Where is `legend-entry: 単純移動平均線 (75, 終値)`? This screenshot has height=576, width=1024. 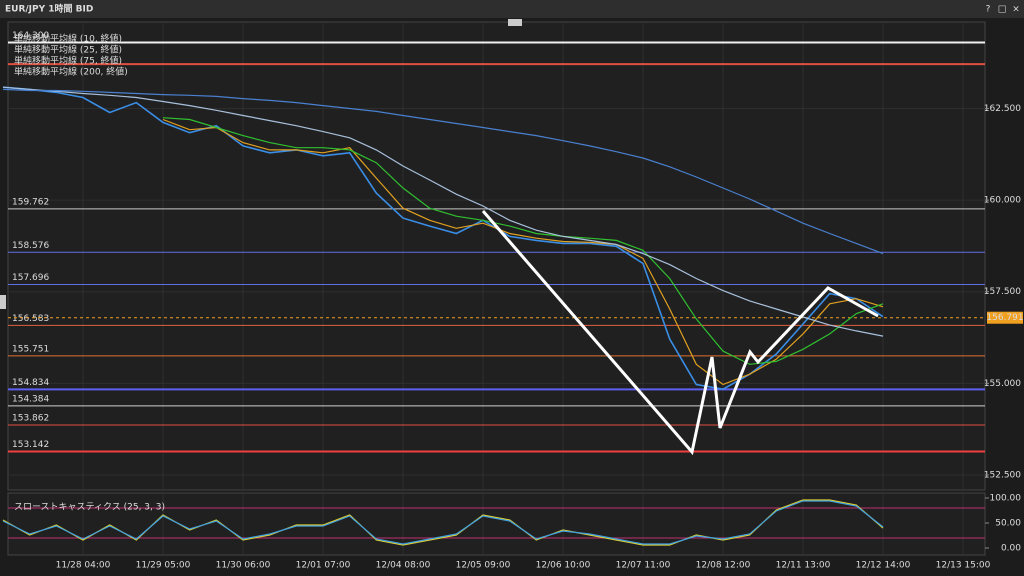 legend-entry: 単純移動平均線 (75, 終値) is located at coordinates (68, 61).